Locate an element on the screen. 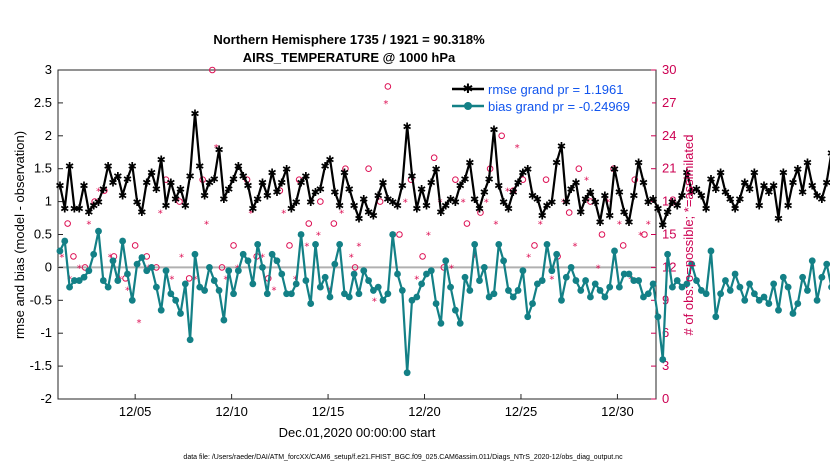  x-tick-label: 12/05 is located at coordinates (135, 411).